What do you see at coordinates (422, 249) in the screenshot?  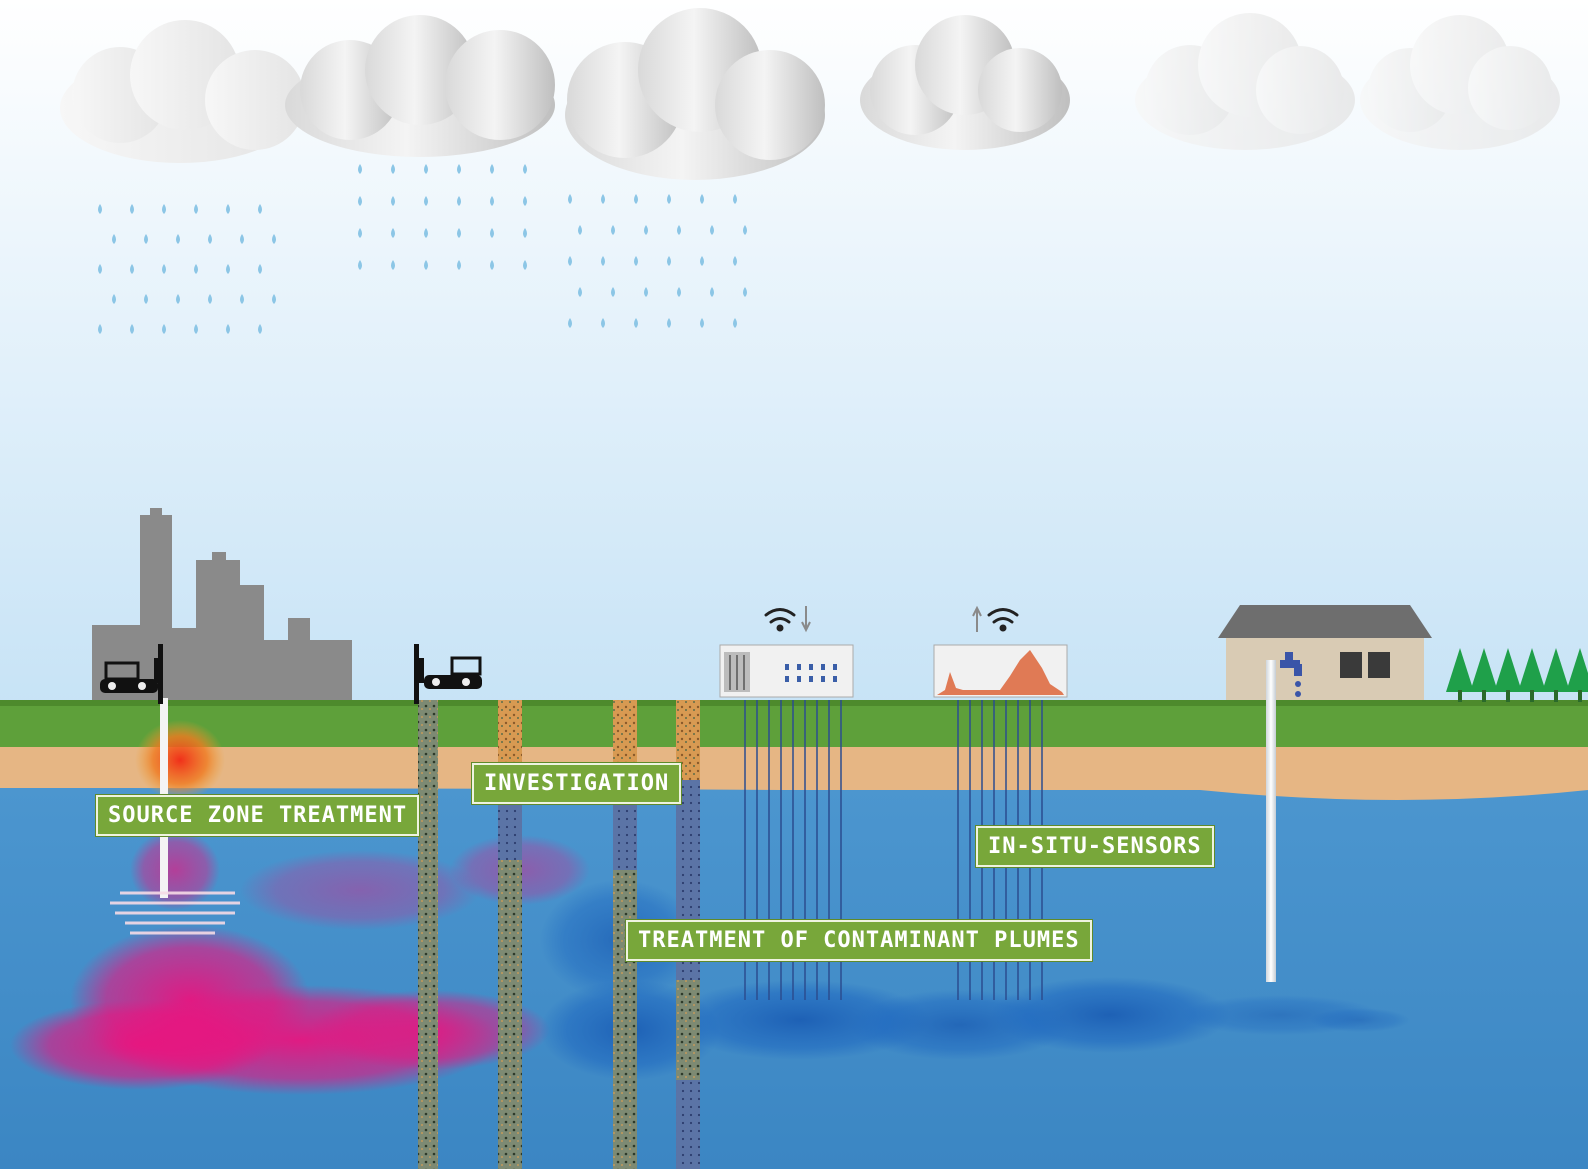 I see `rain-icon` at bounding box center [422, 249].